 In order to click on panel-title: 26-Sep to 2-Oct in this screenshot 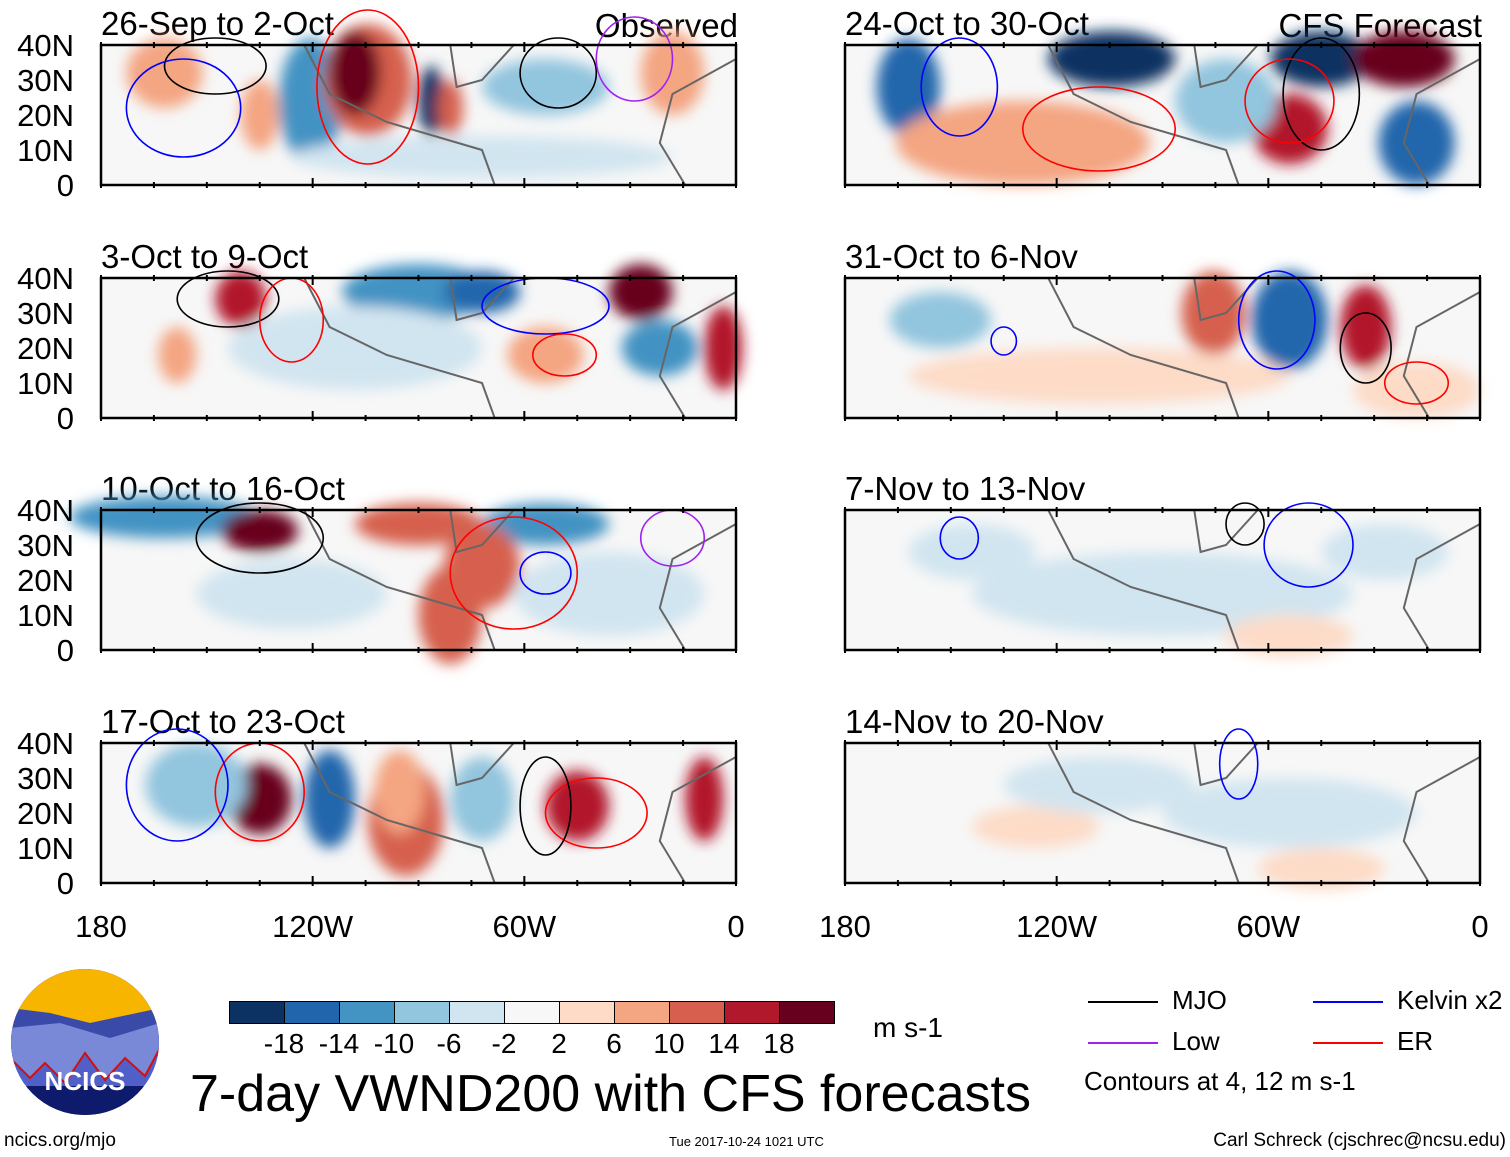, I will do `click(217, 23)`.